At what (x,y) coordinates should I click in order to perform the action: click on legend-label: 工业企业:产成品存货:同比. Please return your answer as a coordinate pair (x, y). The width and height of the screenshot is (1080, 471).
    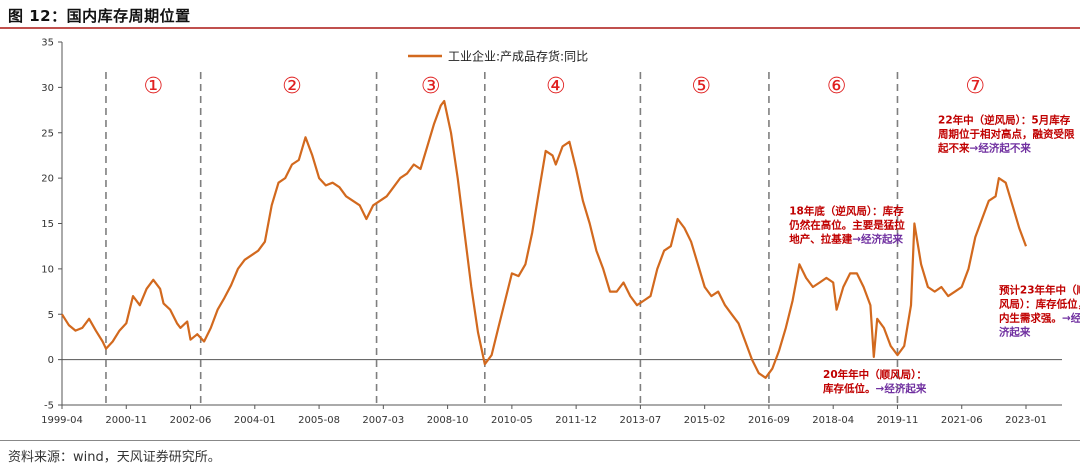
    Looking at the image, I should click on (518, 56).